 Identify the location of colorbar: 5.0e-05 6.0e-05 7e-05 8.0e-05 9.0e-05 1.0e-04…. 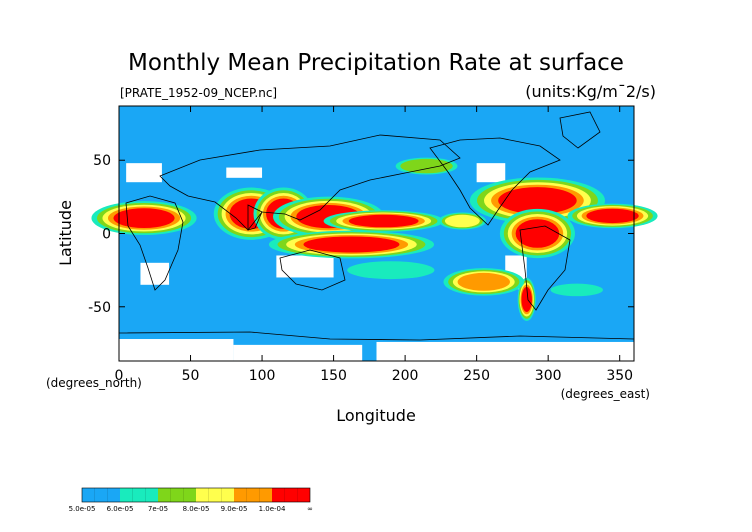
(191, 500).